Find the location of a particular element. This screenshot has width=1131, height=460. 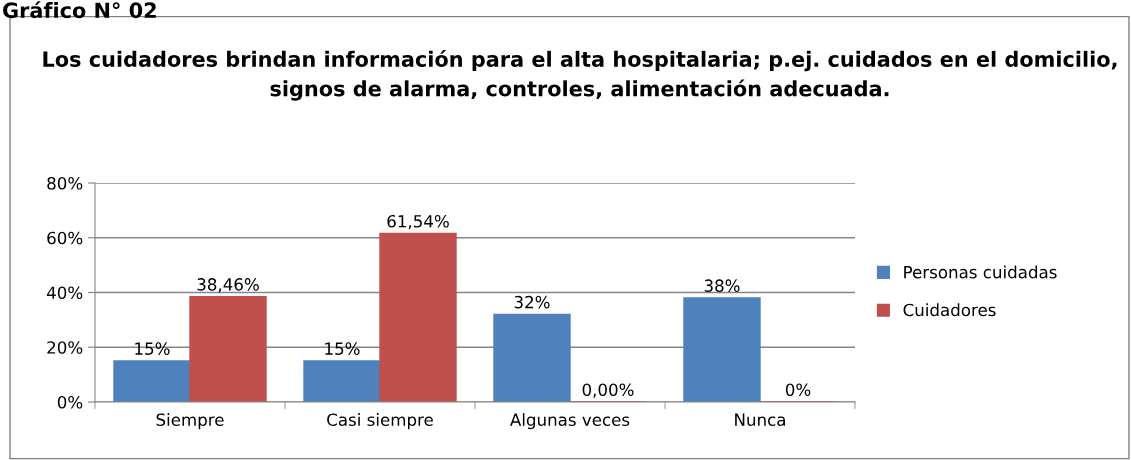

legend-label: Personas cuidadas is located at coordinates (980, 272).